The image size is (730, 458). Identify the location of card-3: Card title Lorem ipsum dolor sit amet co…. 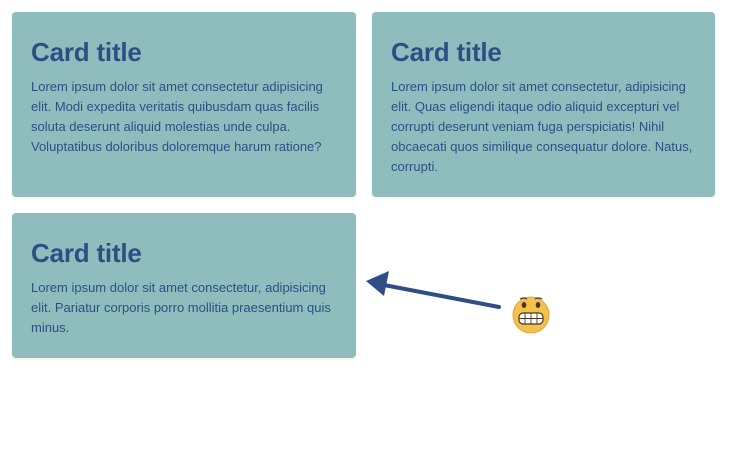
(184, 285).